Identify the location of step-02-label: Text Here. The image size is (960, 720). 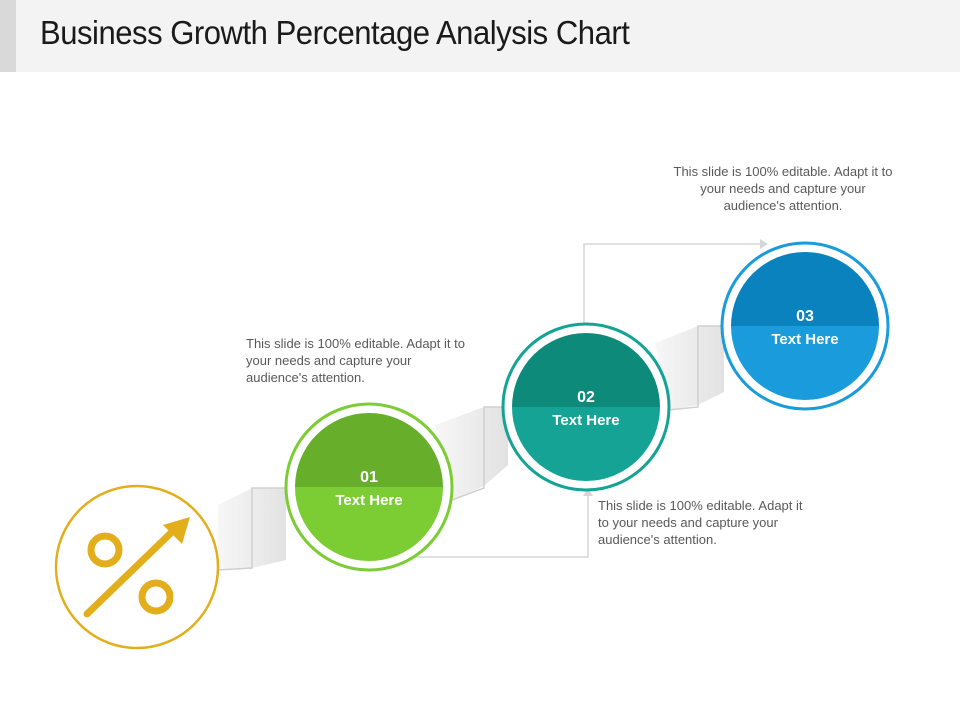
(585, 420).